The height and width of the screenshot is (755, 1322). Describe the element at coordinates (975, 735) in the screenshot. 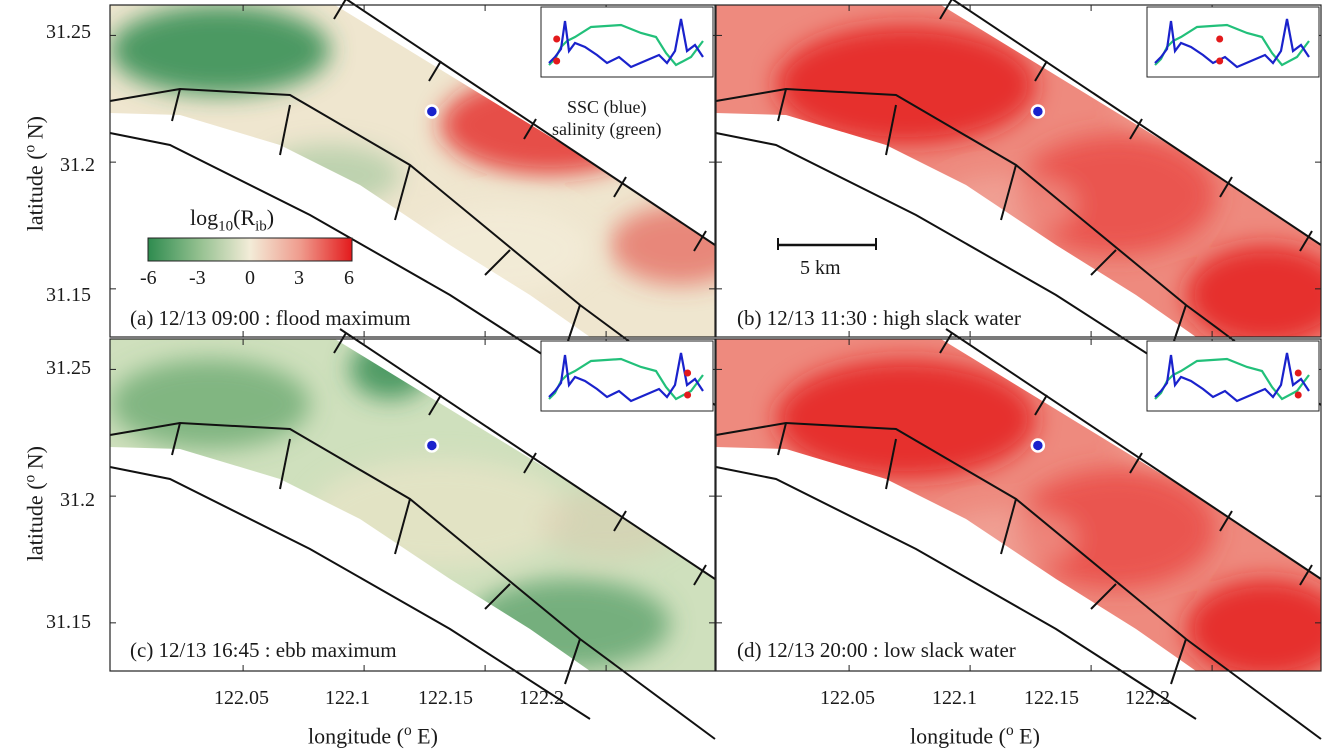

I see `xlabel-right: longitude (o E)` at that location.